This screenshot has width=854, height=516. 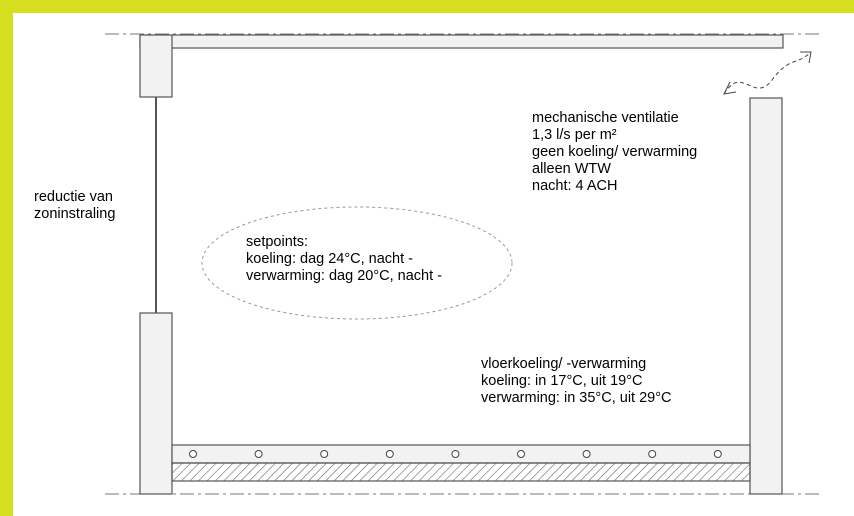 I want to click on label-line: setpoints:, so click(x=277, y=242).